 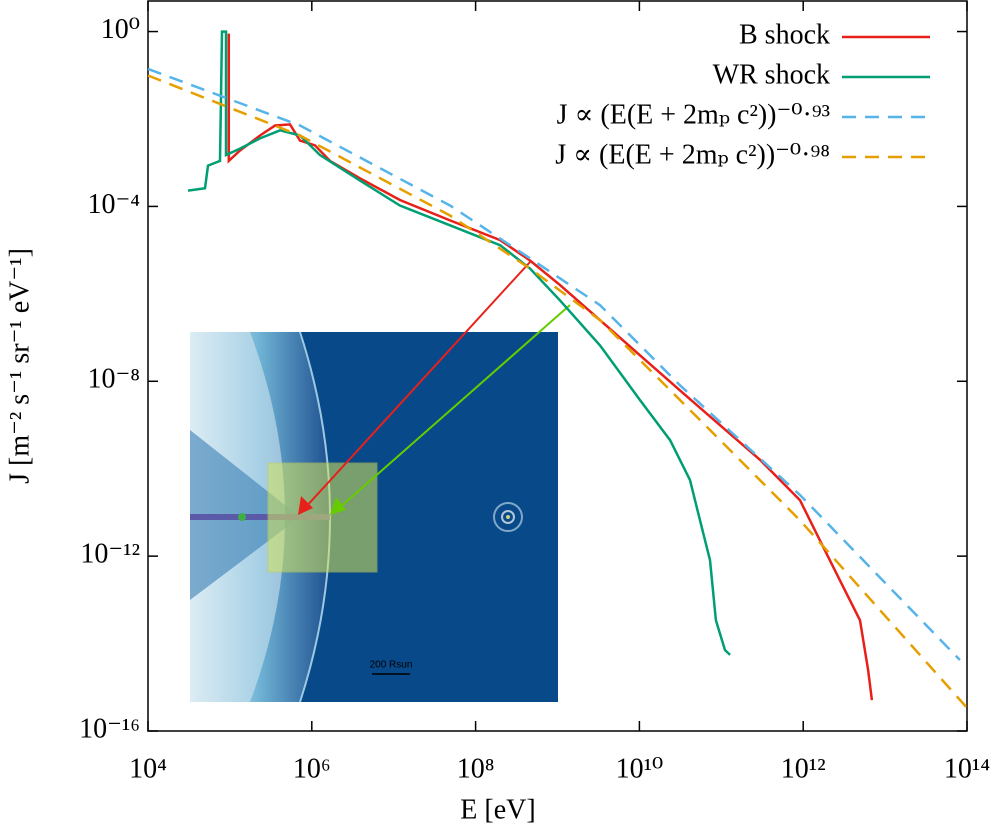 I want to click on legend-label: J ∝ (E(E + 2mₚ c²))⁻⁰·⁹⁸, so click(x=692, y=154).